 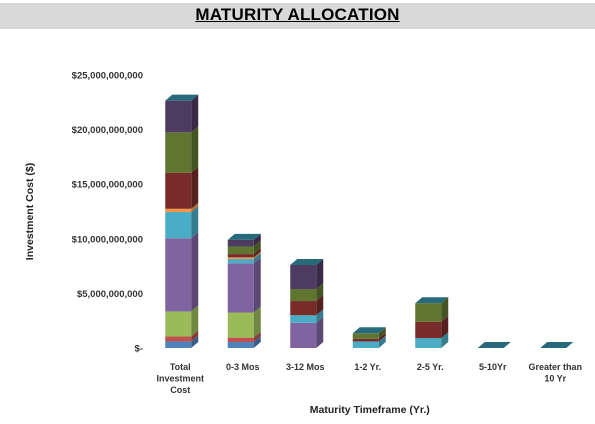 I want to click on title-bar: MATURITY ALLOCATION, so click(x=297, y=16).